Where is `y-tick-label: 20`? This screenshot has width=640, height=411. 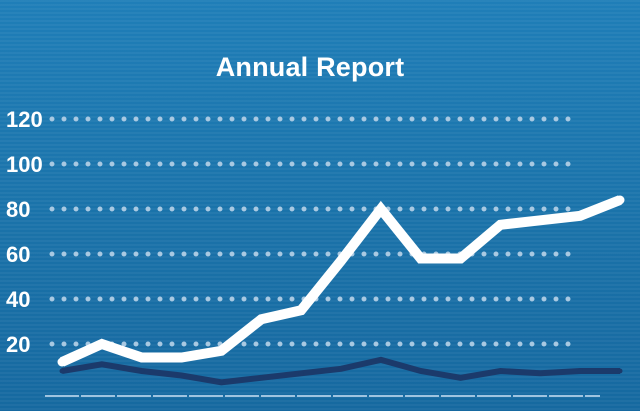 y-tick-label: 20 is located at coordinates (18, 344).